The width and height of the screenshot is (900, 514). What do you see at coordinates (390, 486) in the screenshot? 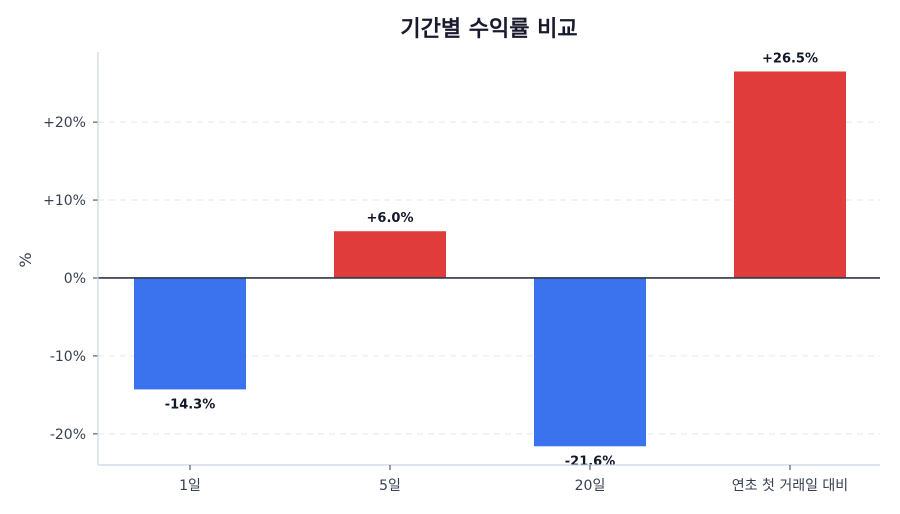
I see `x-tick-label: 5일` at bounding box center [390, 486].